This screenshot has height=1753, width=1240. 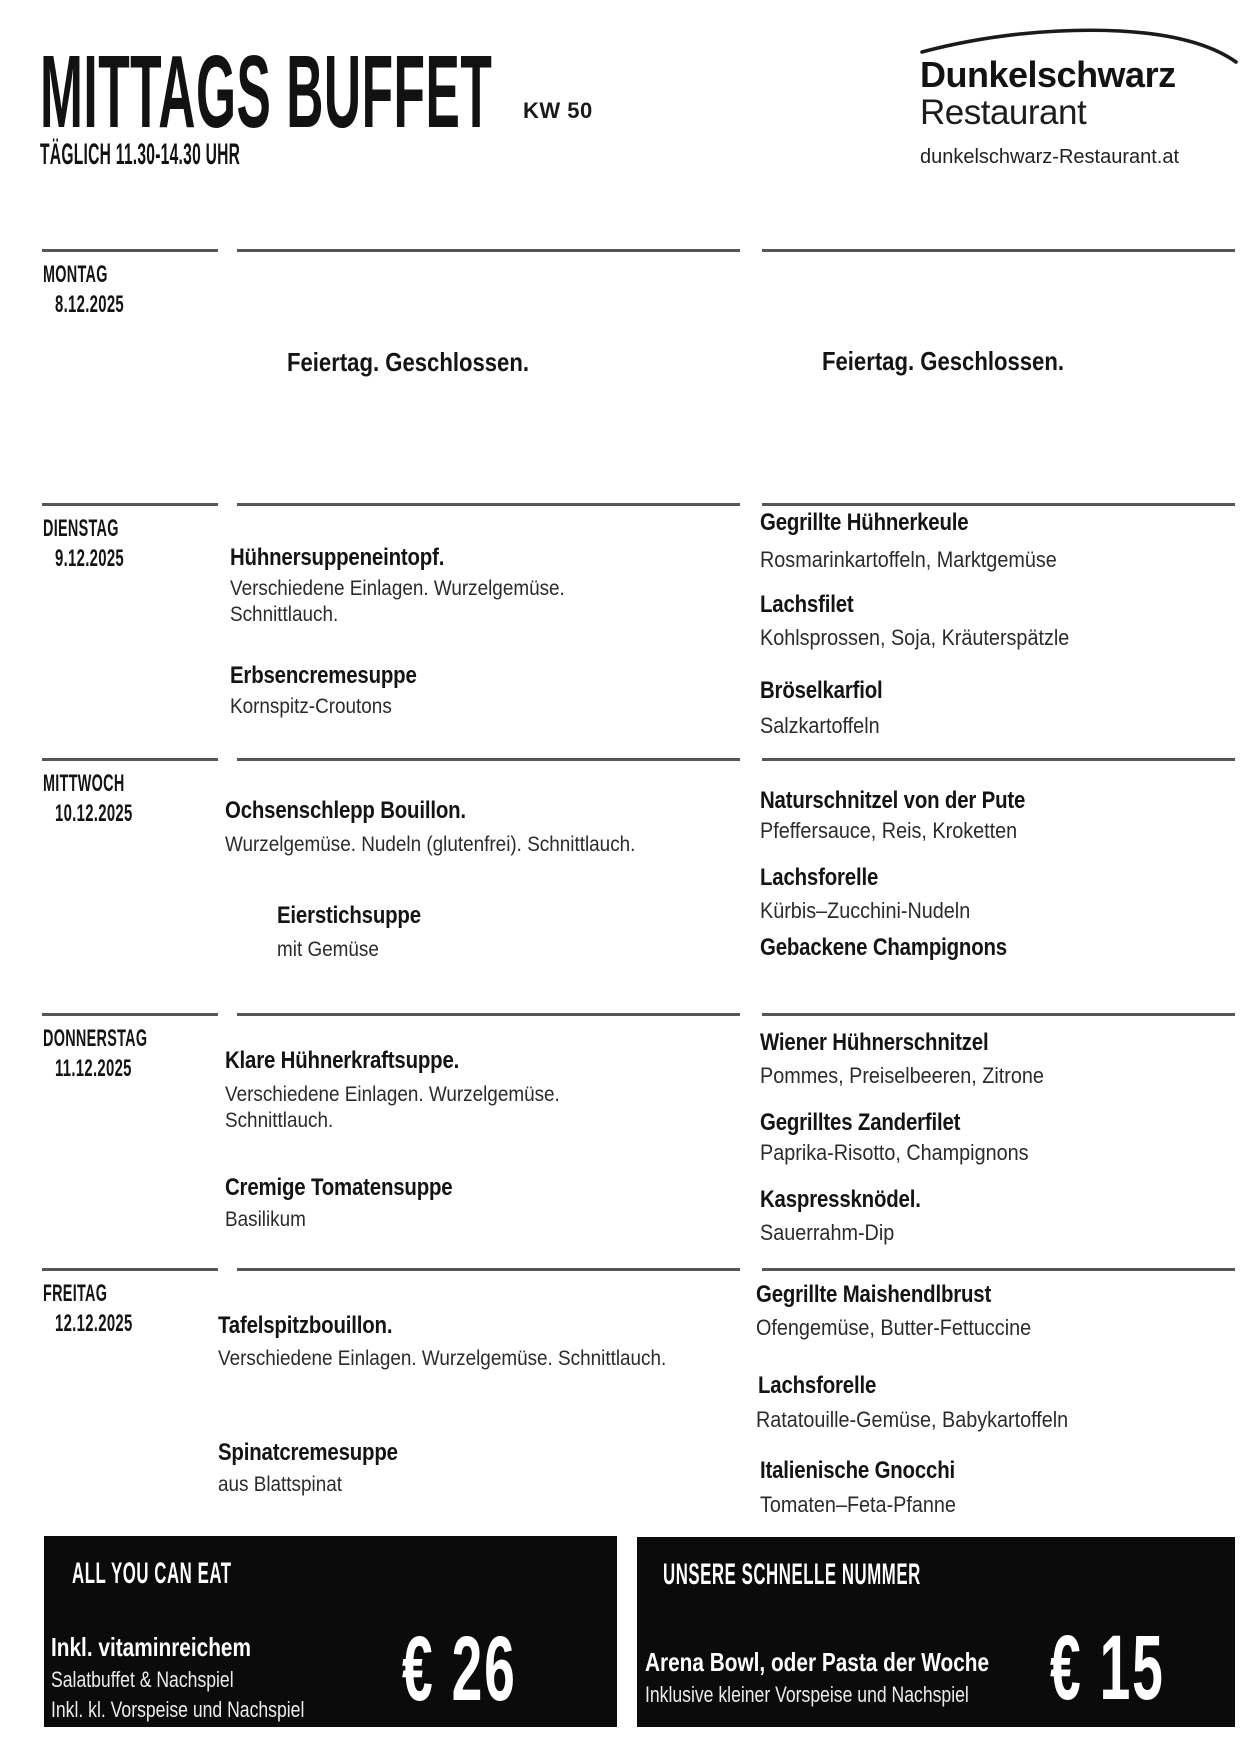 What do you see at coordinates (558, 110) in the screenshot?
I see `week-number: KW 50` at bounding box center [558, 110].